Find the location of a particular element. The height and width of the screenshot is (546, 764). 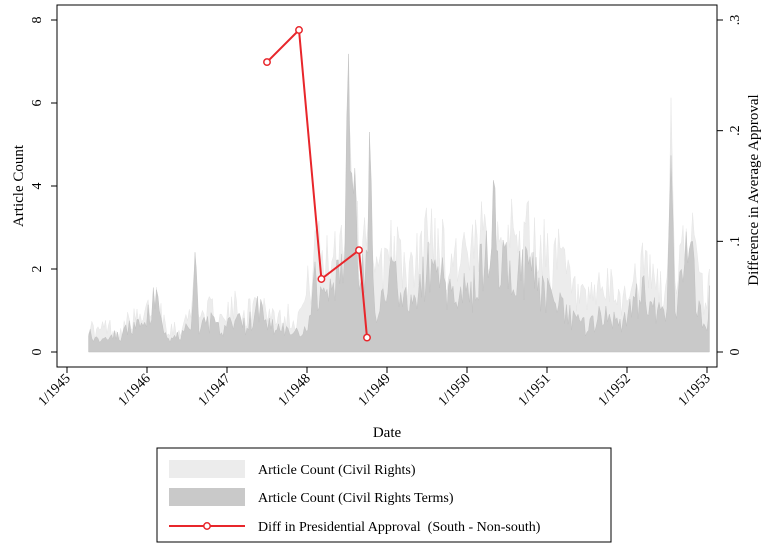

y2-tick-label: .1 is located at coordinates (735, 241).